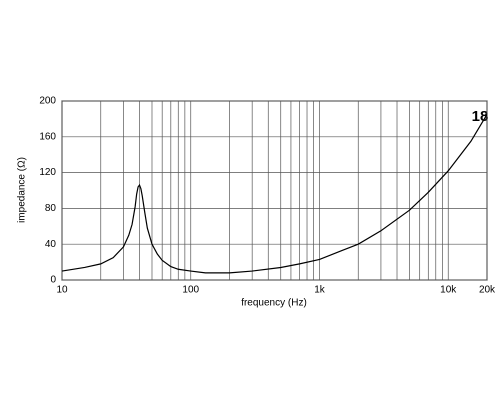 The width and height of the screenshot is (500, 400). I want to click on y-tick-label: 120, so click(47, 172).